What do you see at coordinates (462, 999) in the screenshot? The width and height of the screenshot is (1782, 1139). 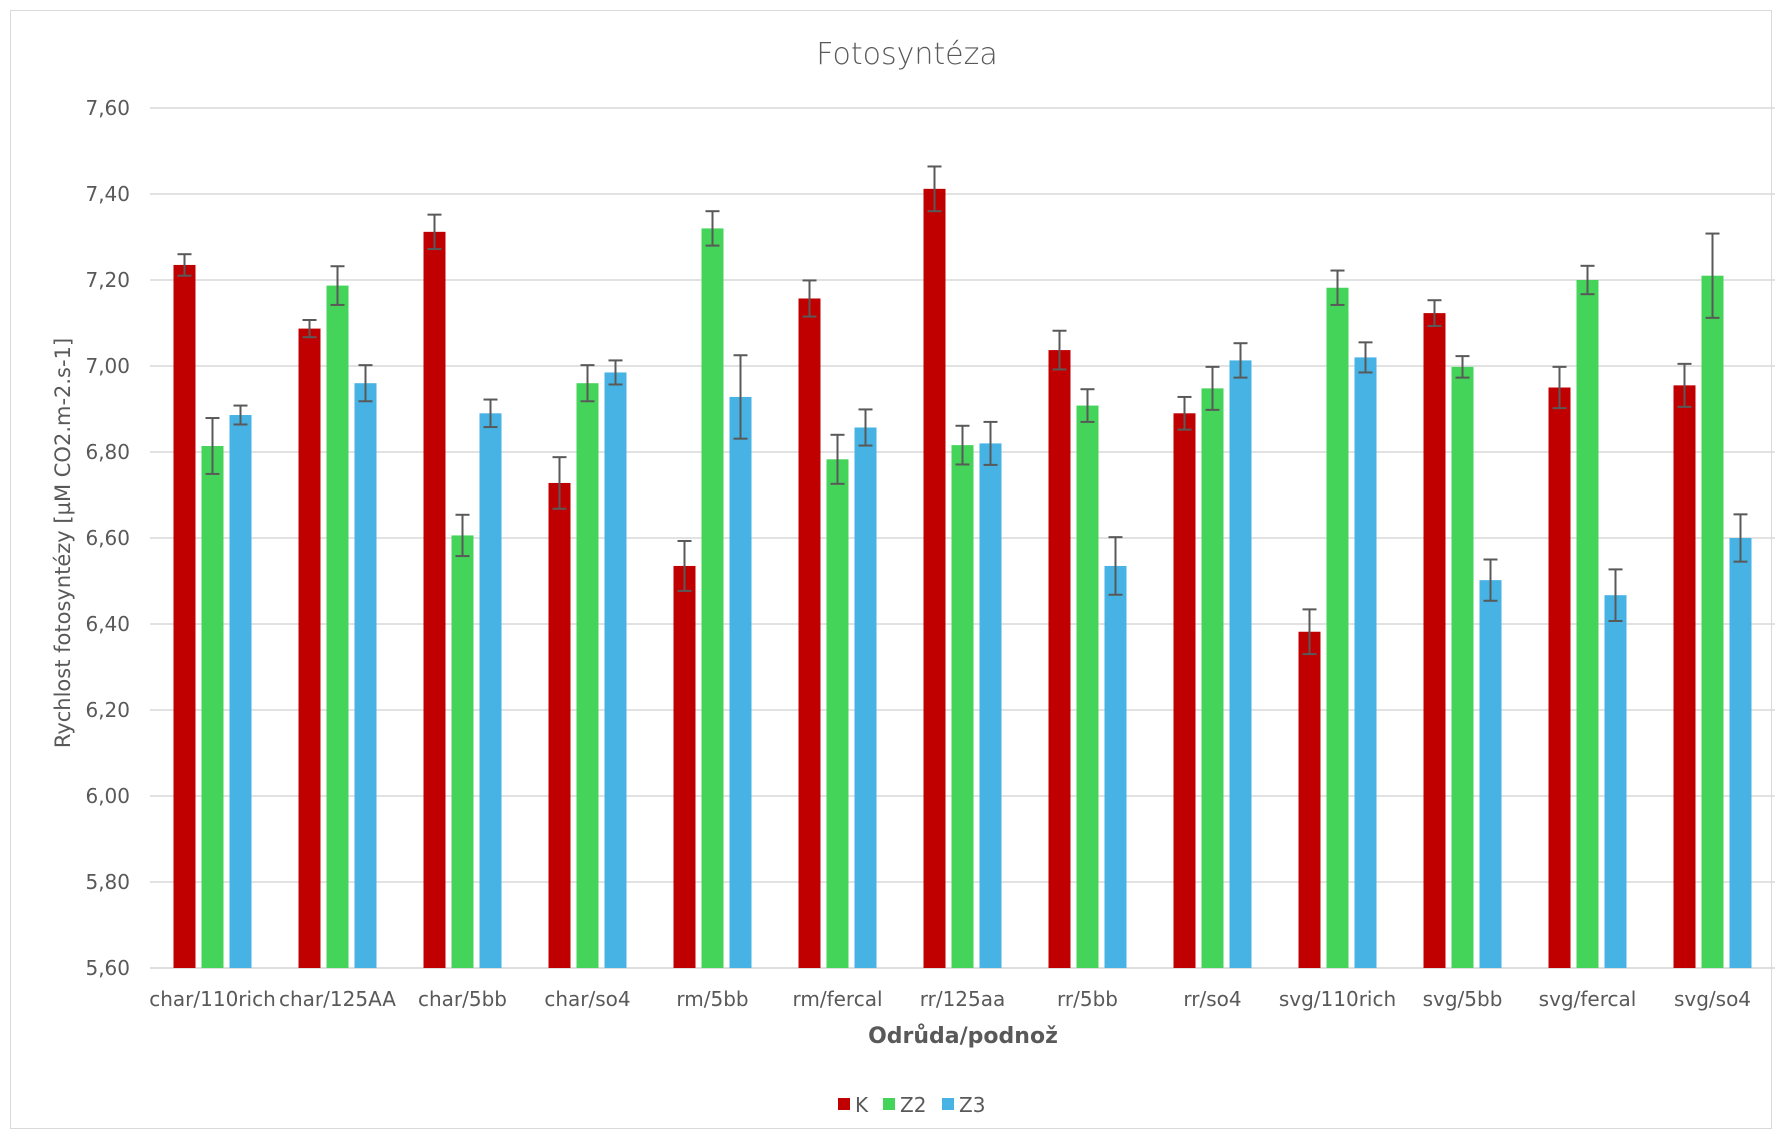 I see `x-tick-label: char/5bb` at bounding box center [462, 999].